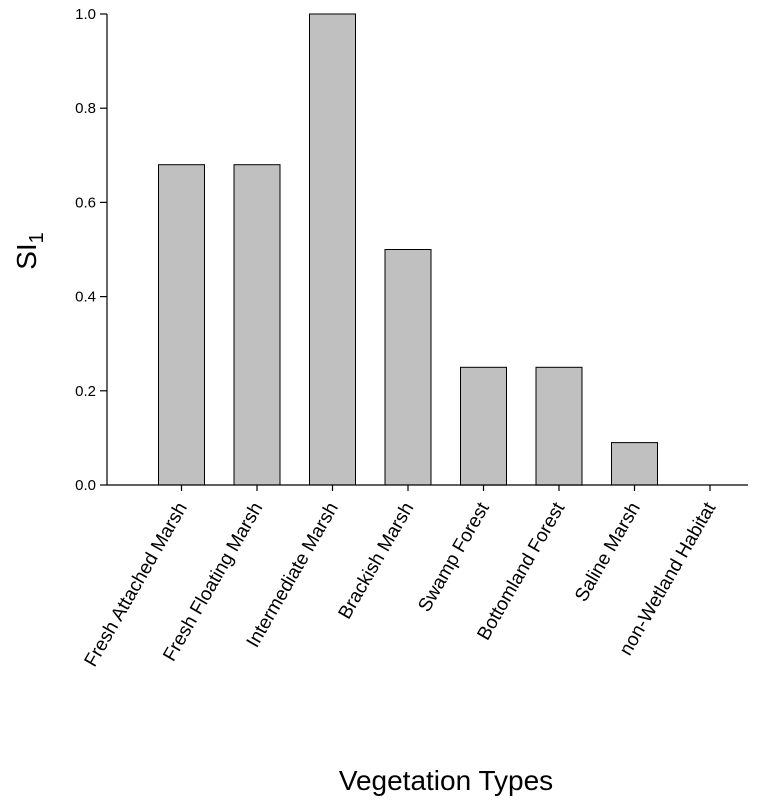 The image size is (780, 800). Describe the element at coordinates (85, 108) in the screenshot. I see `y-tick-label: 0.8` at that location.